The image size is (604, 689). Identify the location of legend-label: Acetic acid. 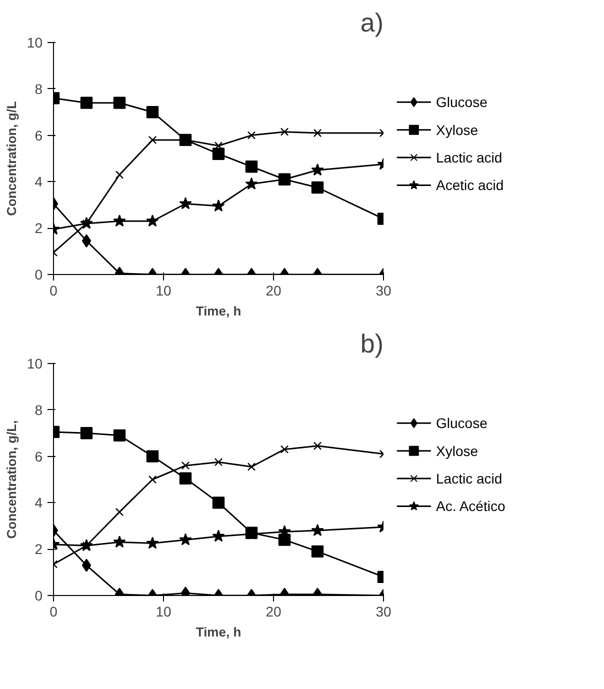
(470, 185).